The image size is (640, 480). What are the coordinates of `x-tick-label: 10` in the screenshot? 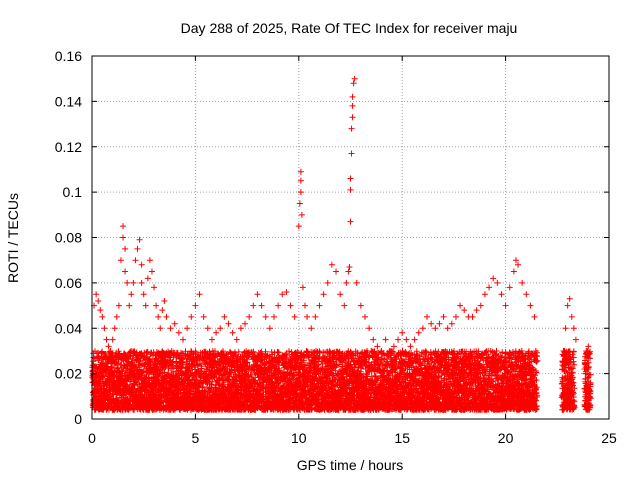 It's located at (299, 438).